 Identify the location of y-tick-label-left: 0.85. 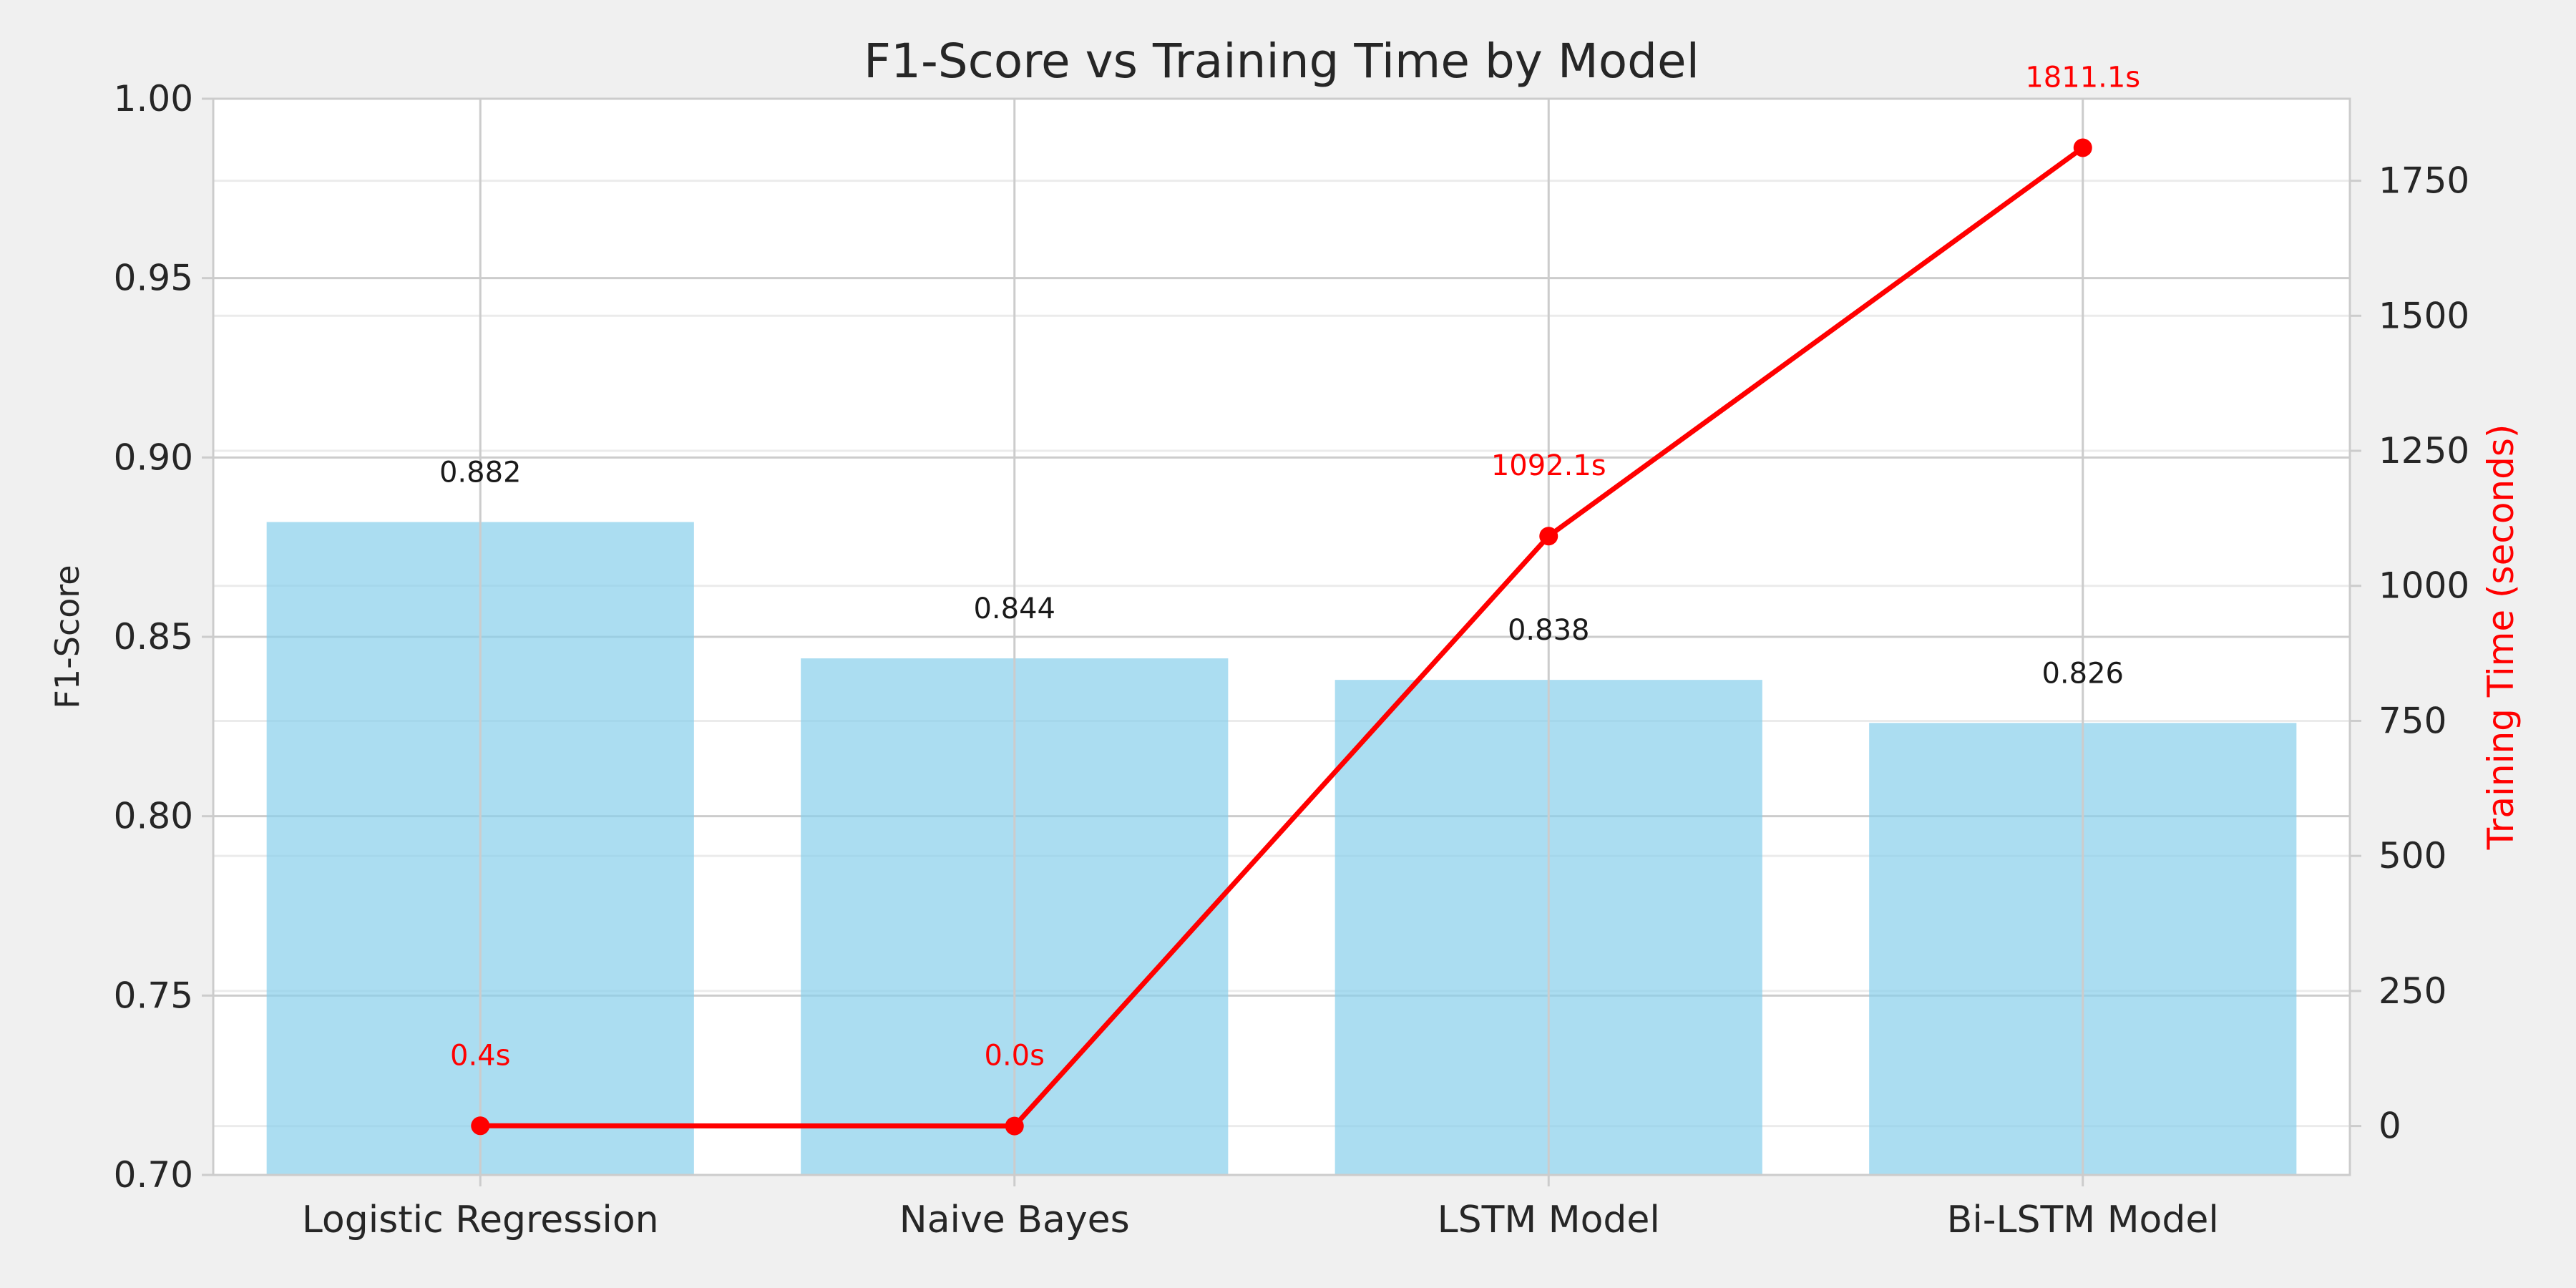
(153, 637).